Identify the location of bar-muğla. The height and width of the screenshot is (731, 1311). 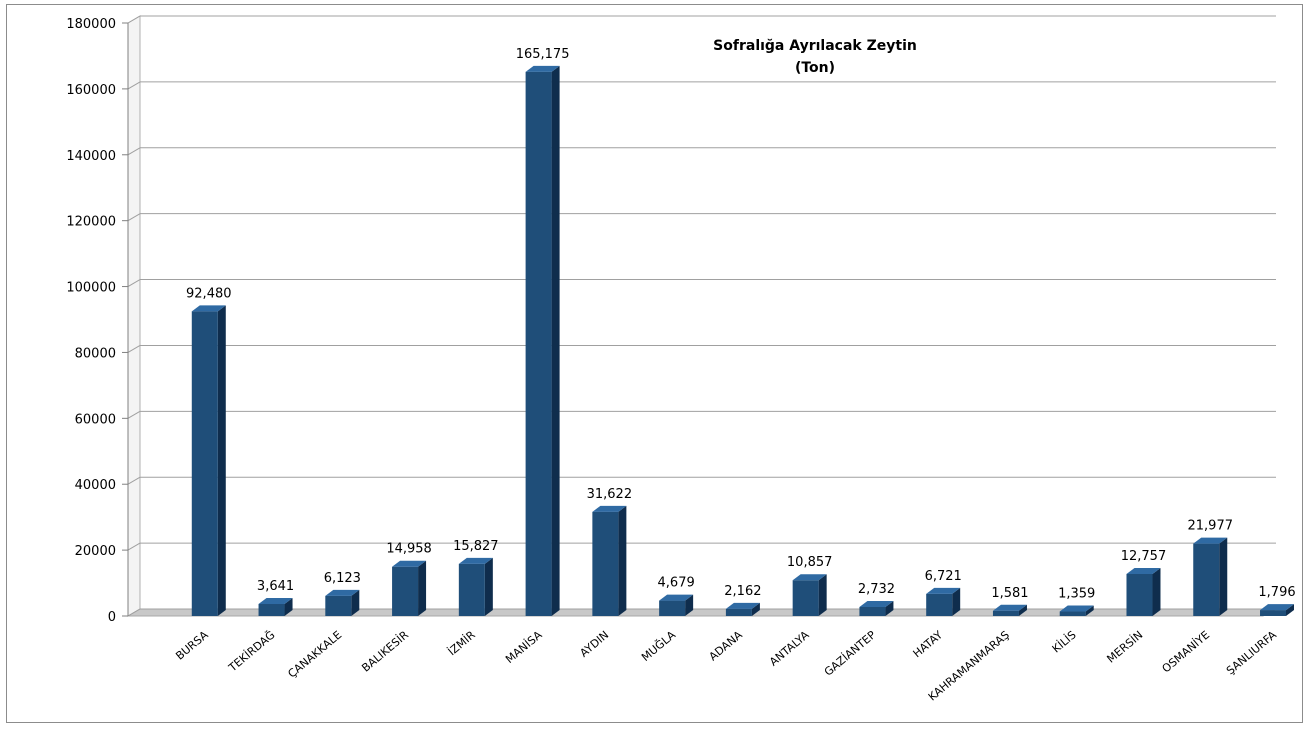
(676, 605).